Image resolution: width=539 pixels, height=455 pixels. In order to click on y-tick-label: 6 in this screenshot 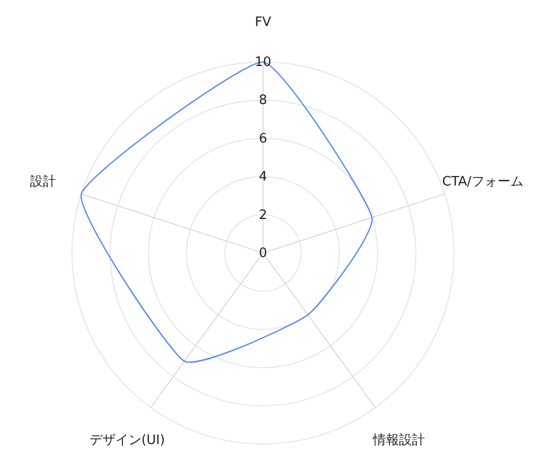, I will do `click(263, 138)`.